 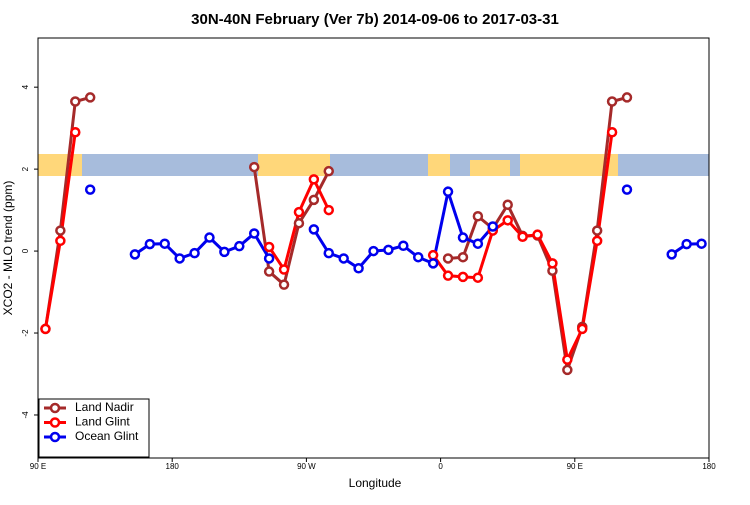 I want to click on map-band, so click(x=373, y=165).